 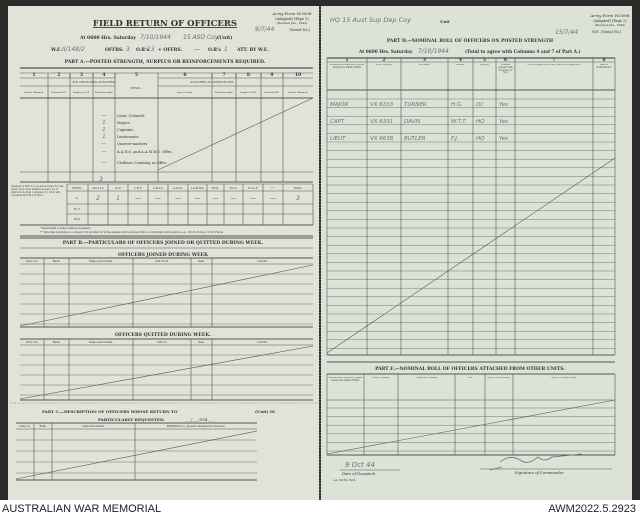 I want to click on analysis-value: 2, so click(x=98, y=198).